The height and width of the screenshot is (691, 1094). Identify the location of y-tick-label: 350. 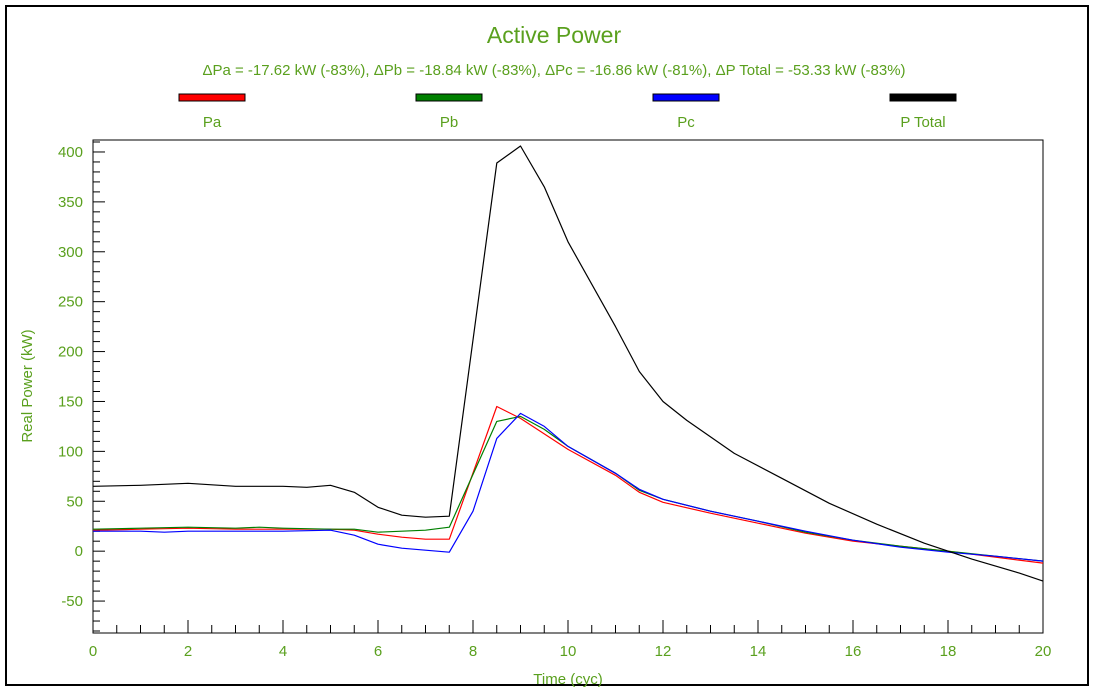
(70, 202).